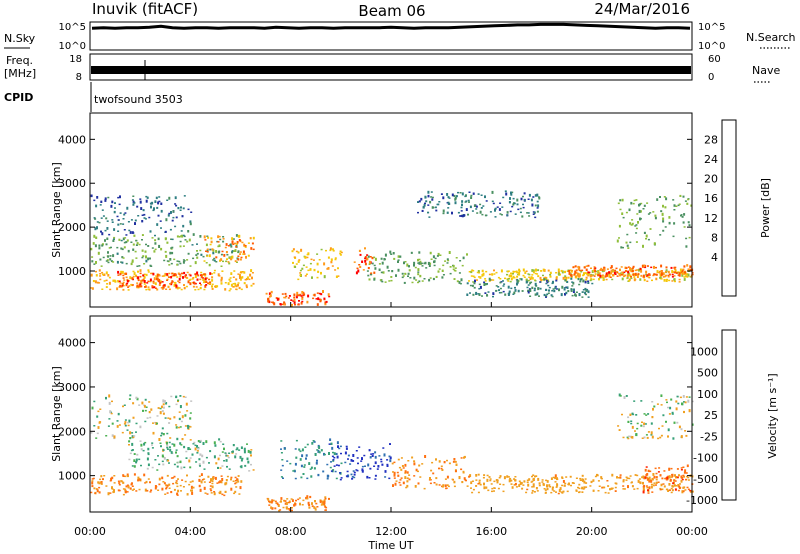  What do you see at coordinates (145, 9) in the screenshot?
I see `station-title: Inuvik (fitACF)` at bounding box center [145, 9].